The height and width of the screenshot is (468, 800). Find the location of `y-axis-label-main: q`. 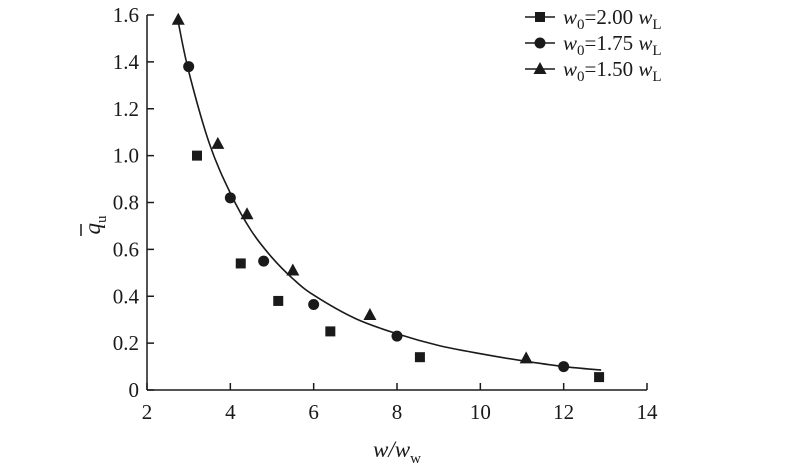

y-axis-label-main: q is located at coordinates (92, 229).